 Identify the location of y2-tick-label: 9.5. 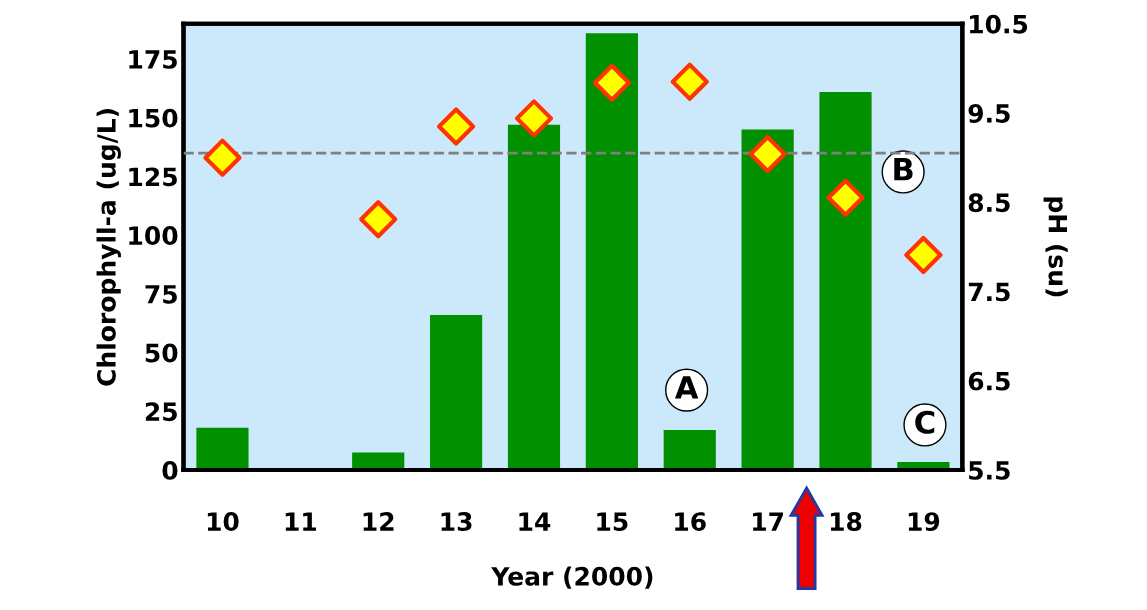
(989, 113).